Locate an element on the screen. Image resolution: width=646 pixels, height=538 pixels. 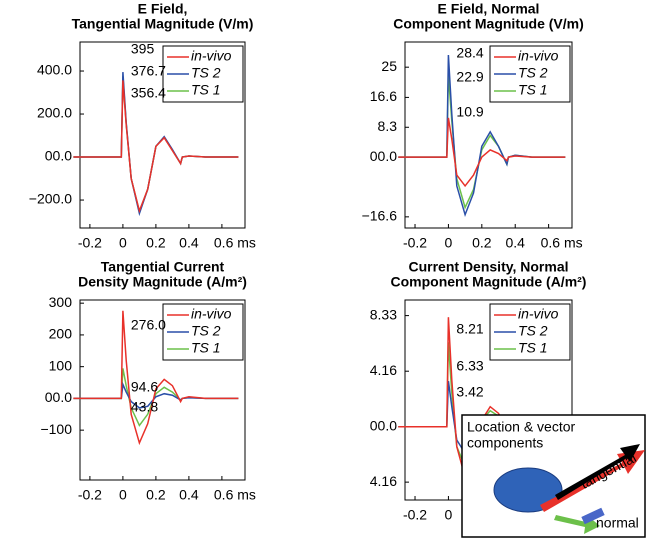
annotation: 395 is located at coordinates (143, 49).